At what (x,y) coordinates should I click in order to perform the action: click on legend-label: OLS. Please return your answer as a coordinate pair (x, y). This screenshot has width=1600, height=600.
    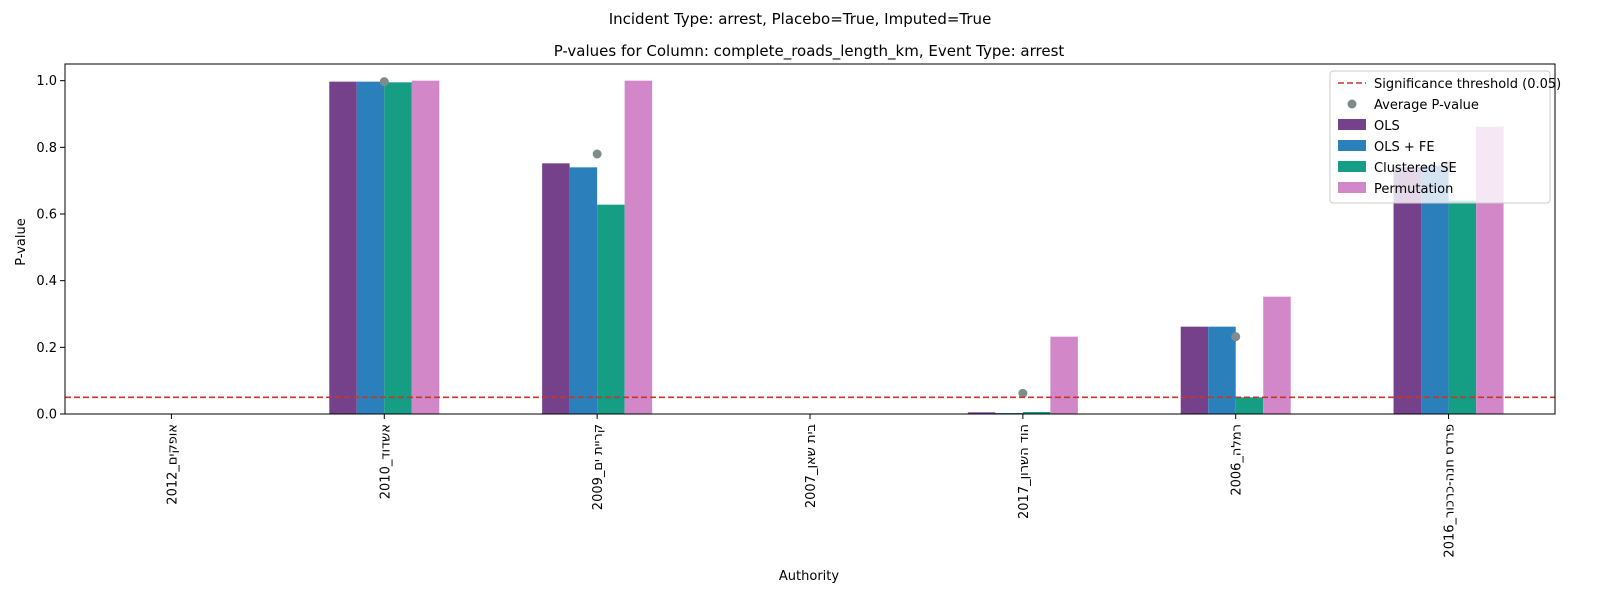
    Looking at the image, I should click on (1387, 126).